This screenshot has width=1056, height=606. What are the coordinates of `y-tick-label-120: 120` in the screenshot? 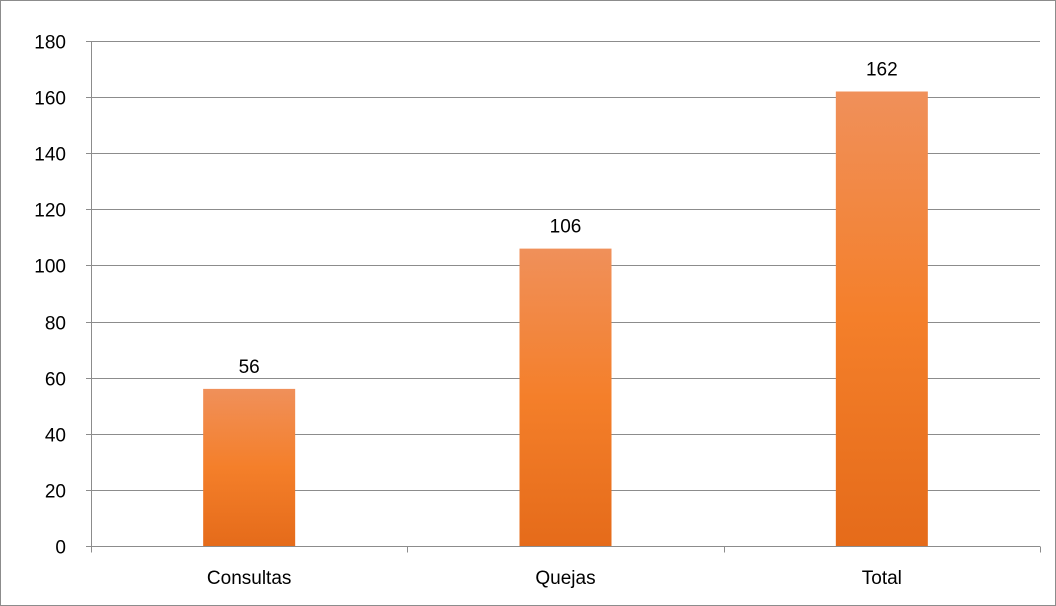 It's located at (50, 211).